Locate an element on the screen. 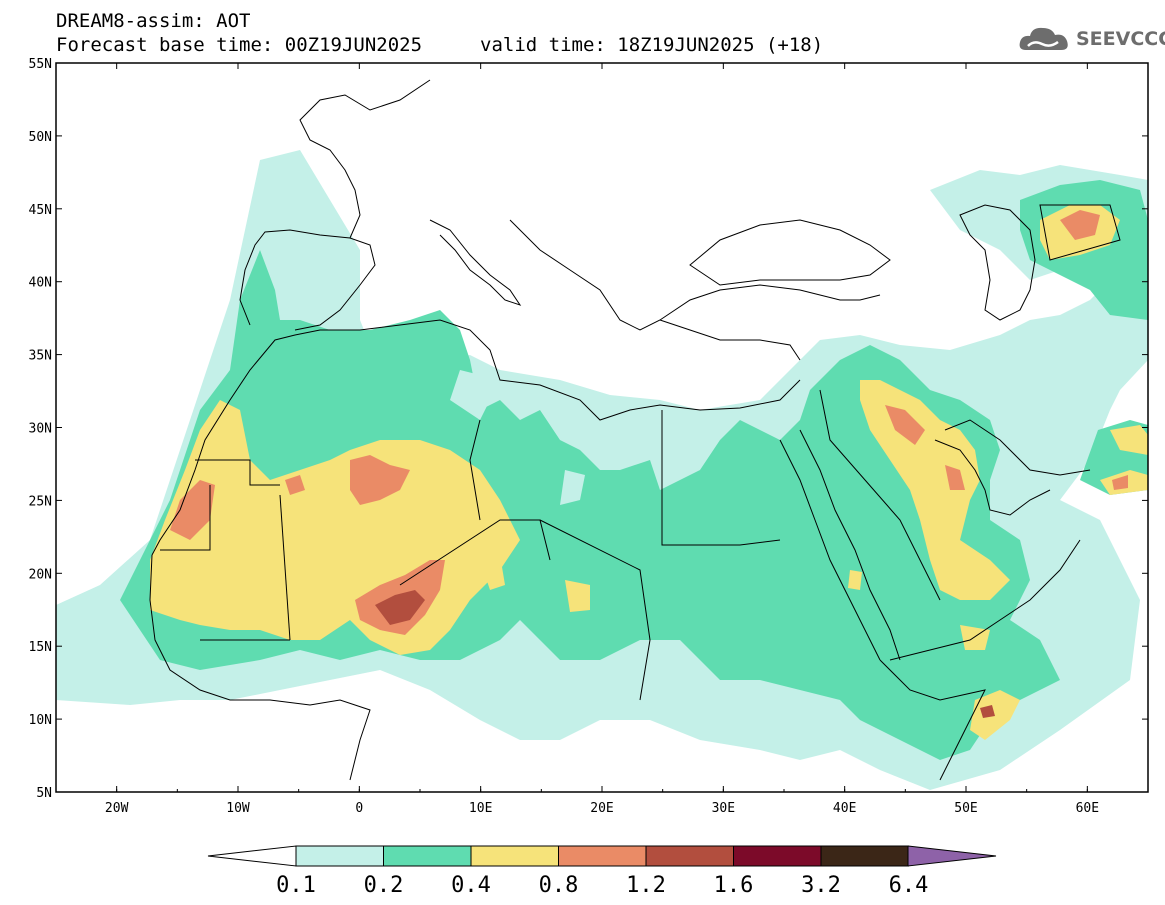  colorbar-under-arrow is located at coordinates (252, 856).